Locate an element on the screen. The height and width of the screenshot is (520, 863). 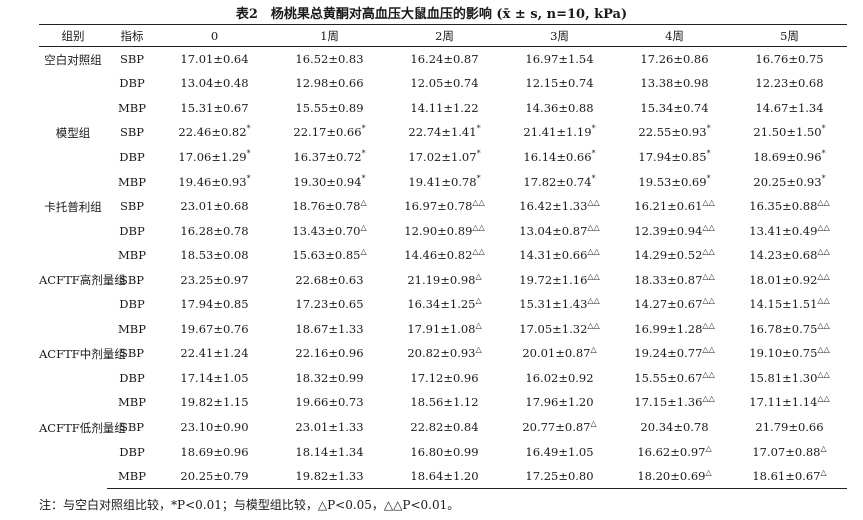
value-cell: 14.23±0.68△△ is located at coordinates (789, 255).